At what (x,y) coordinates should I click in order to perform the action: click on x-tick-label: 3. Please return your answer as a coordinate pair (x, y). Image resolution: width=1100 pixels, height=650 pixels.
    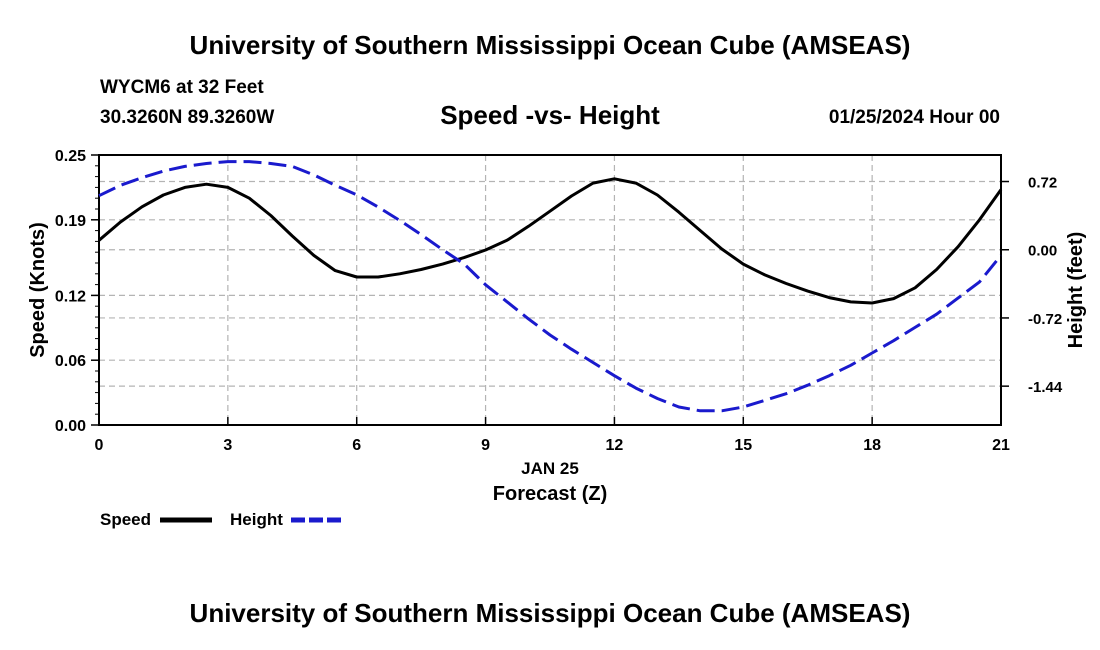
    Looking at the image, I should click on (227, 445).